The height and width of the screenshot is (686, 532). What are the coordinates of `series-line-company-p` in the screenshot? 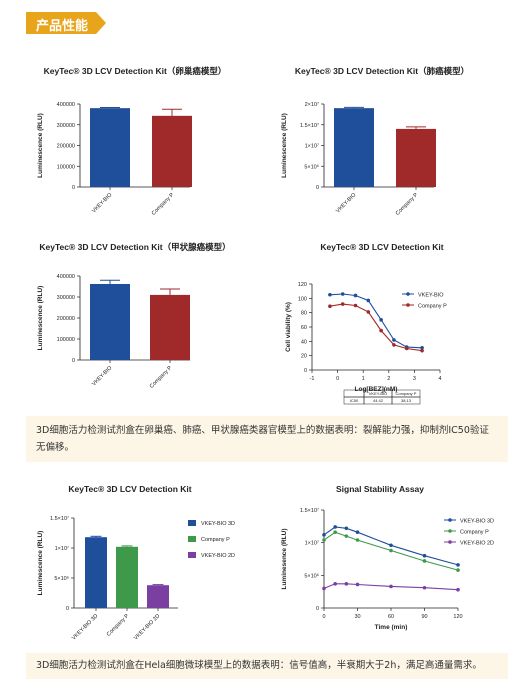 It's located at (376, 327).